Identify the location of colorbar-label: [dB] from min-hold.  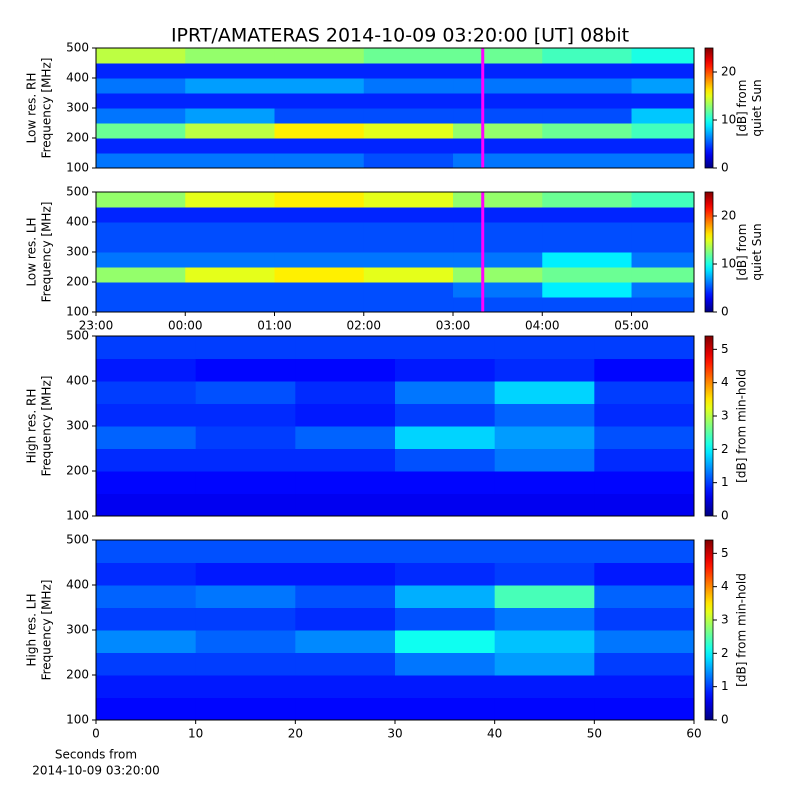
(742, 630).